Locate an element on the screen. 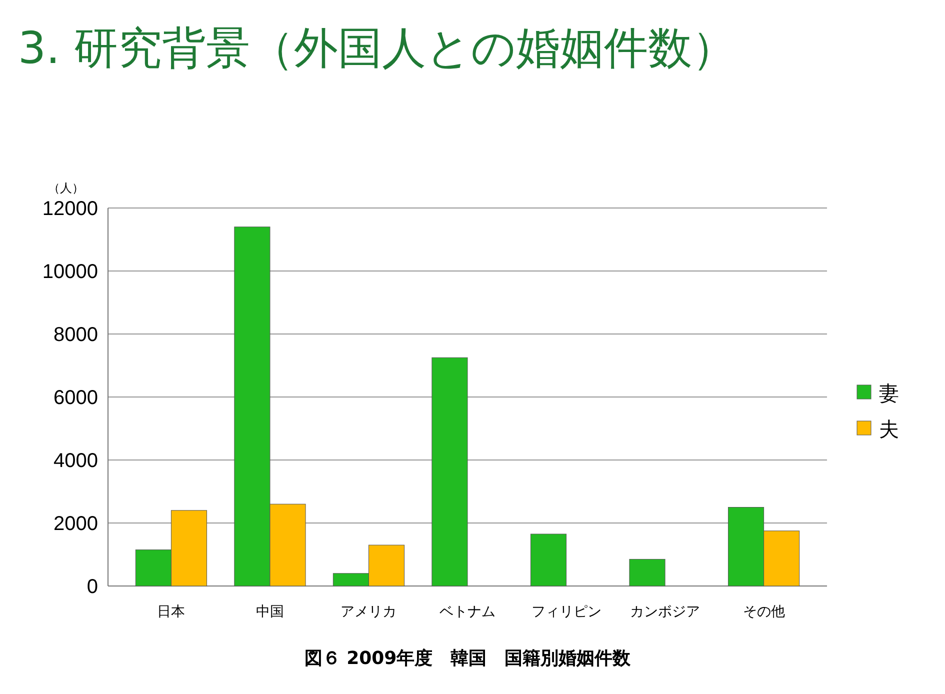  x-tick-label: 日本 is located at coordinates (171, 612).